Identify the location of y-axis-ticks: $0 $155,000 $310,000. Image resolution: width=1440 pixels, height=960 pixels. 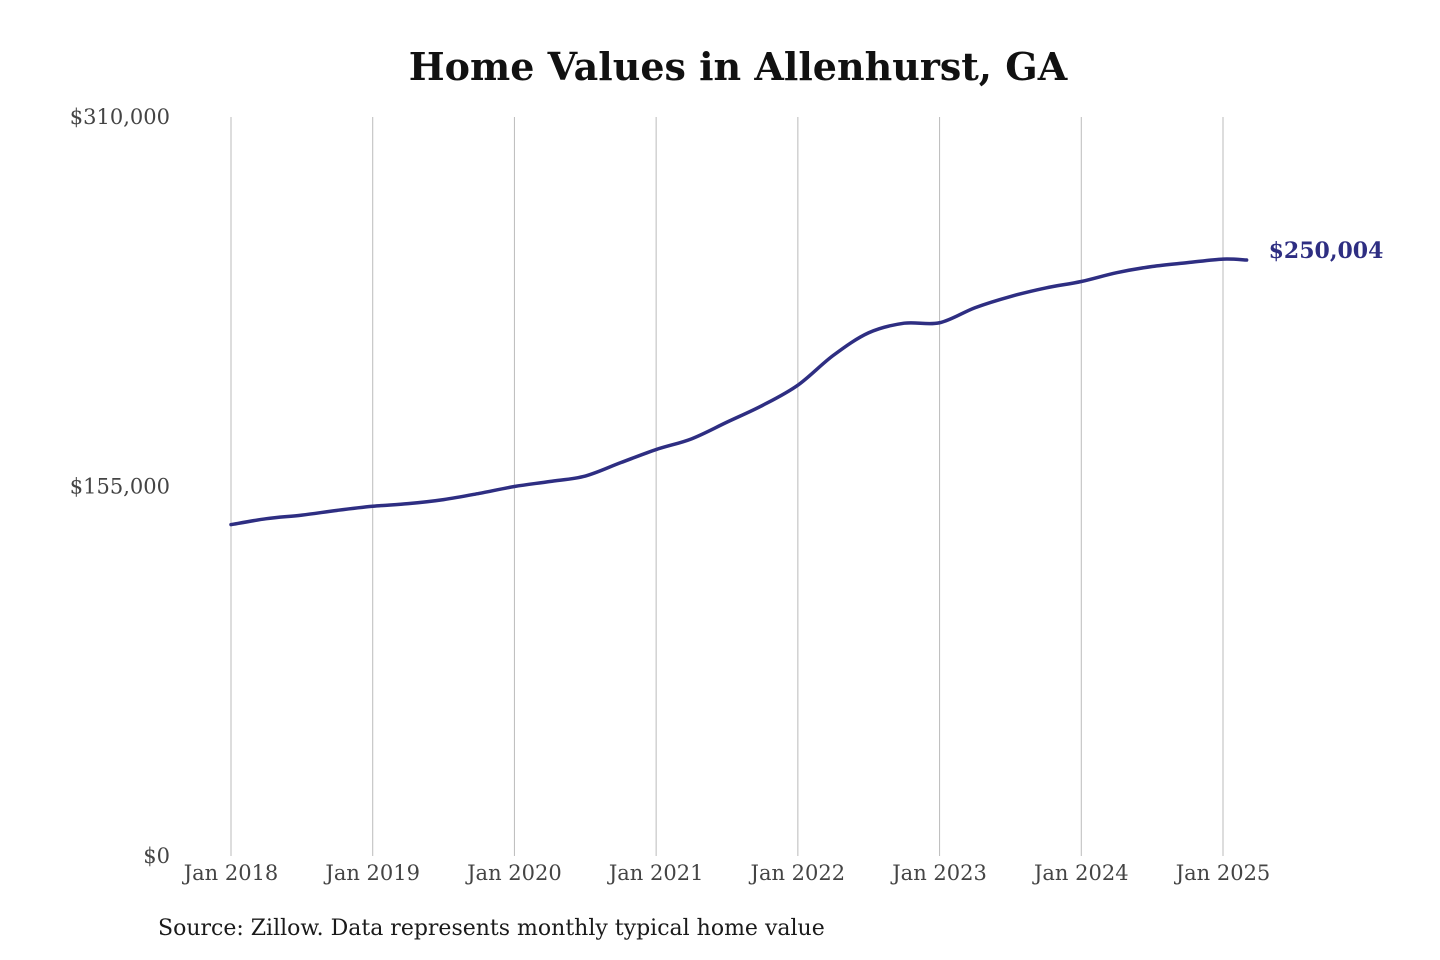
(120, 486).